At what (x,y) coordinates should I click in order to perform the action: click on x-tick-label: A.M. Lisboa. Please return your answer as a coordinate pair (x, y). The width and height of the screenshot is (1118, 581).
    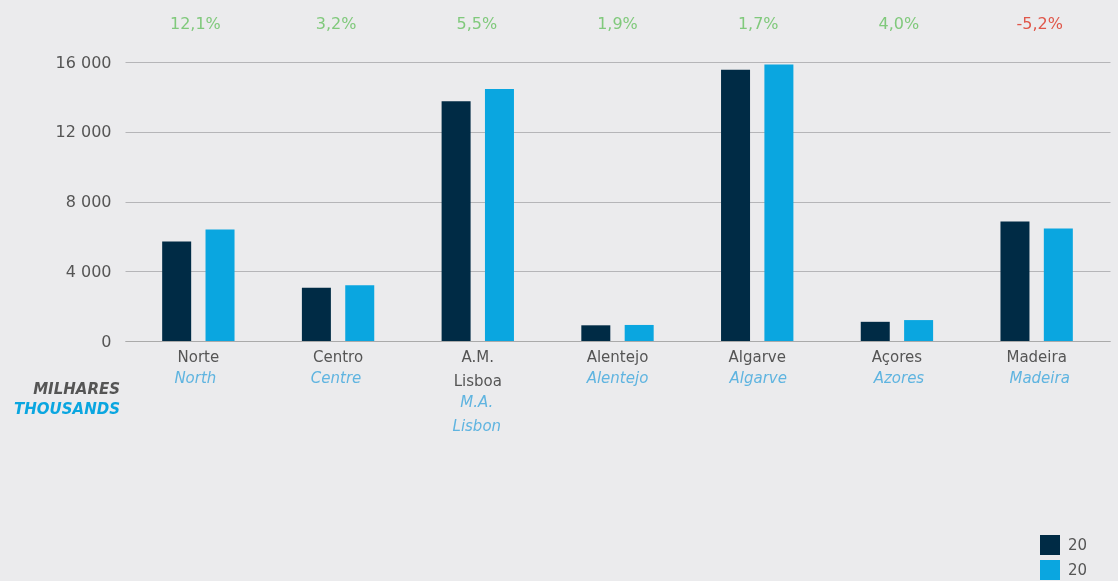
    Looking at the image, I should click on (477, 368).